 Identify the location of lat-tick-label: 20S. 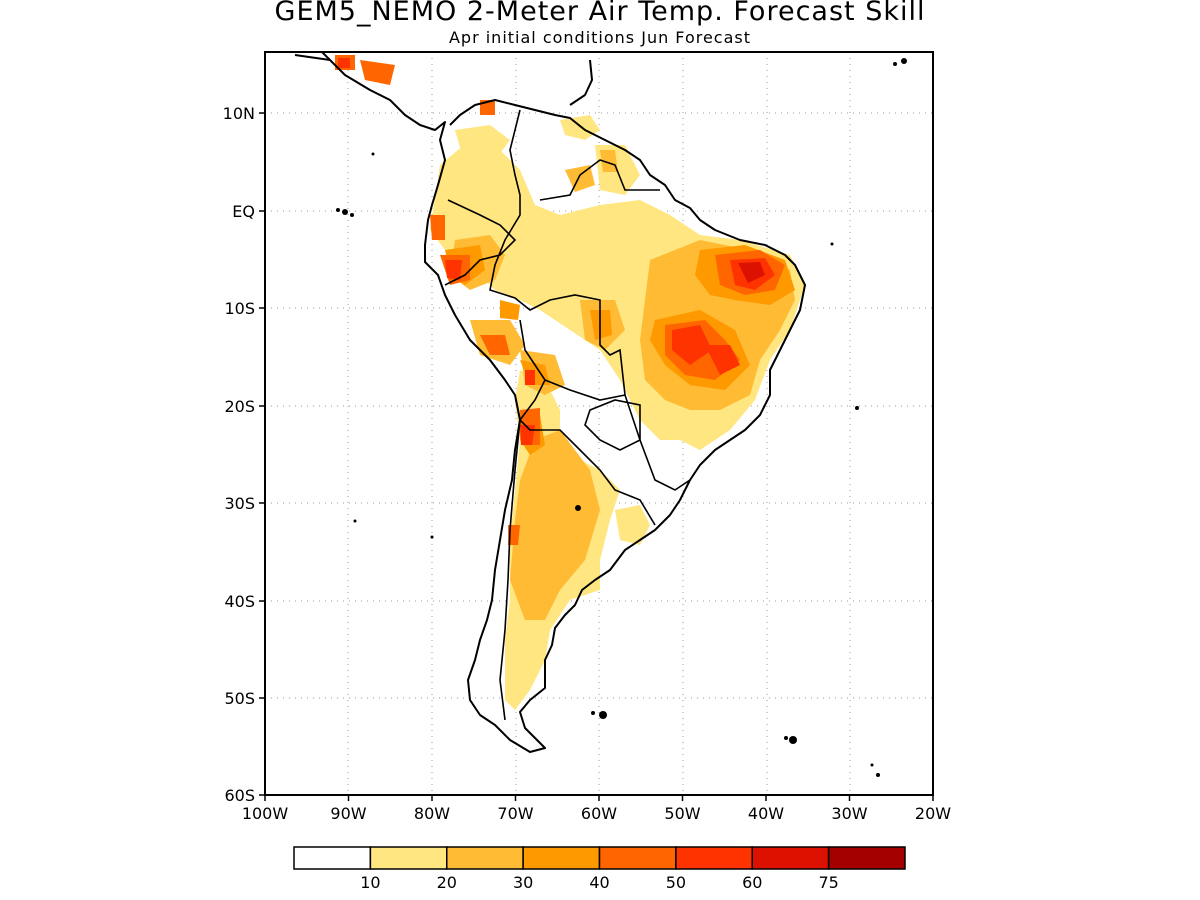
(239, 406).